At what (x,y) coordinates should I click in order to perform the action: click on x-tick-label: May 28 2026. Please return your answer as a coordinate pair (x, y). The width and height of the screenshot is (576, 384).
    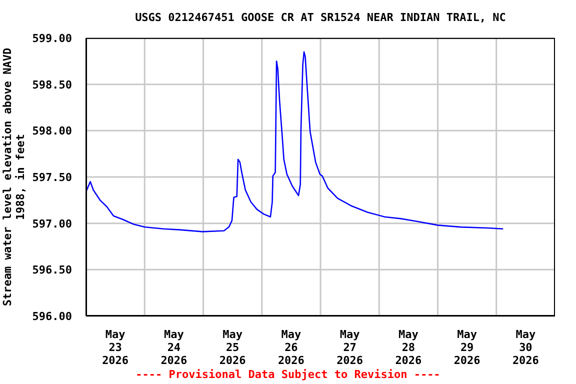
    Looking at the image, I should click on (408, 347).